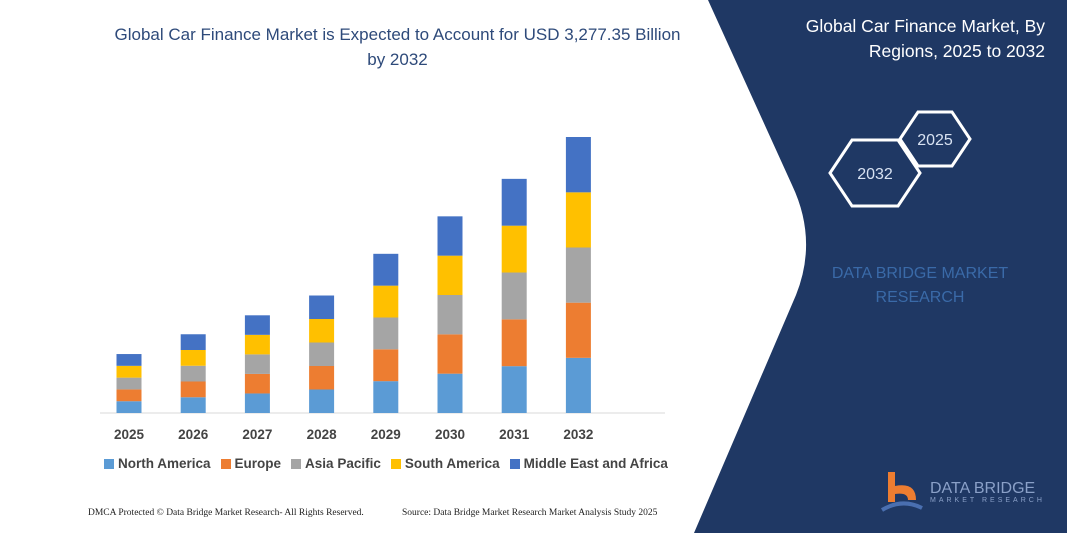  What do you see at coordinates (129, 407) in the screenshot?
I see `bar-2025-north-america` at bounding box center [129, 407].